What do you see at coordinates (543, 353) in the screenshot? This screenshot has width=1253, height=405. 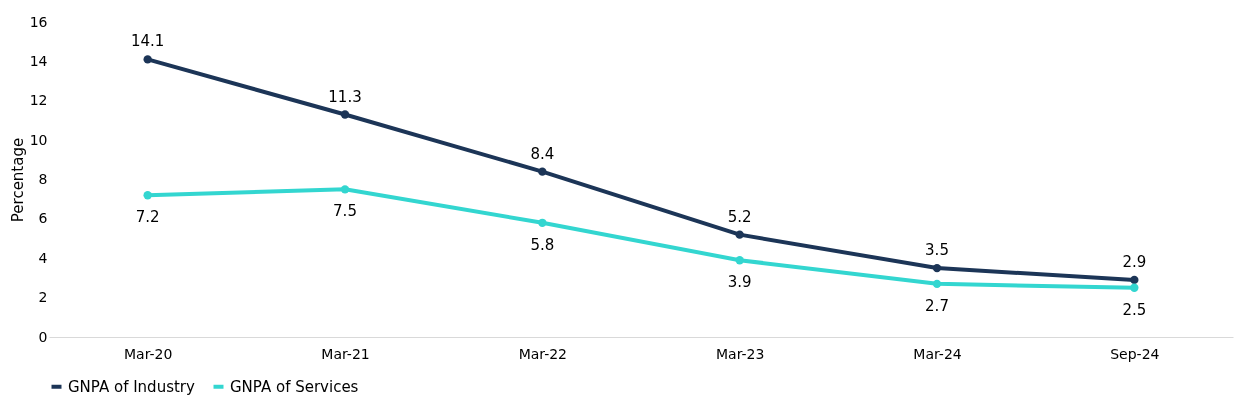 I see `x-tick-label: Mar-22` at bounding box center [543, 353].